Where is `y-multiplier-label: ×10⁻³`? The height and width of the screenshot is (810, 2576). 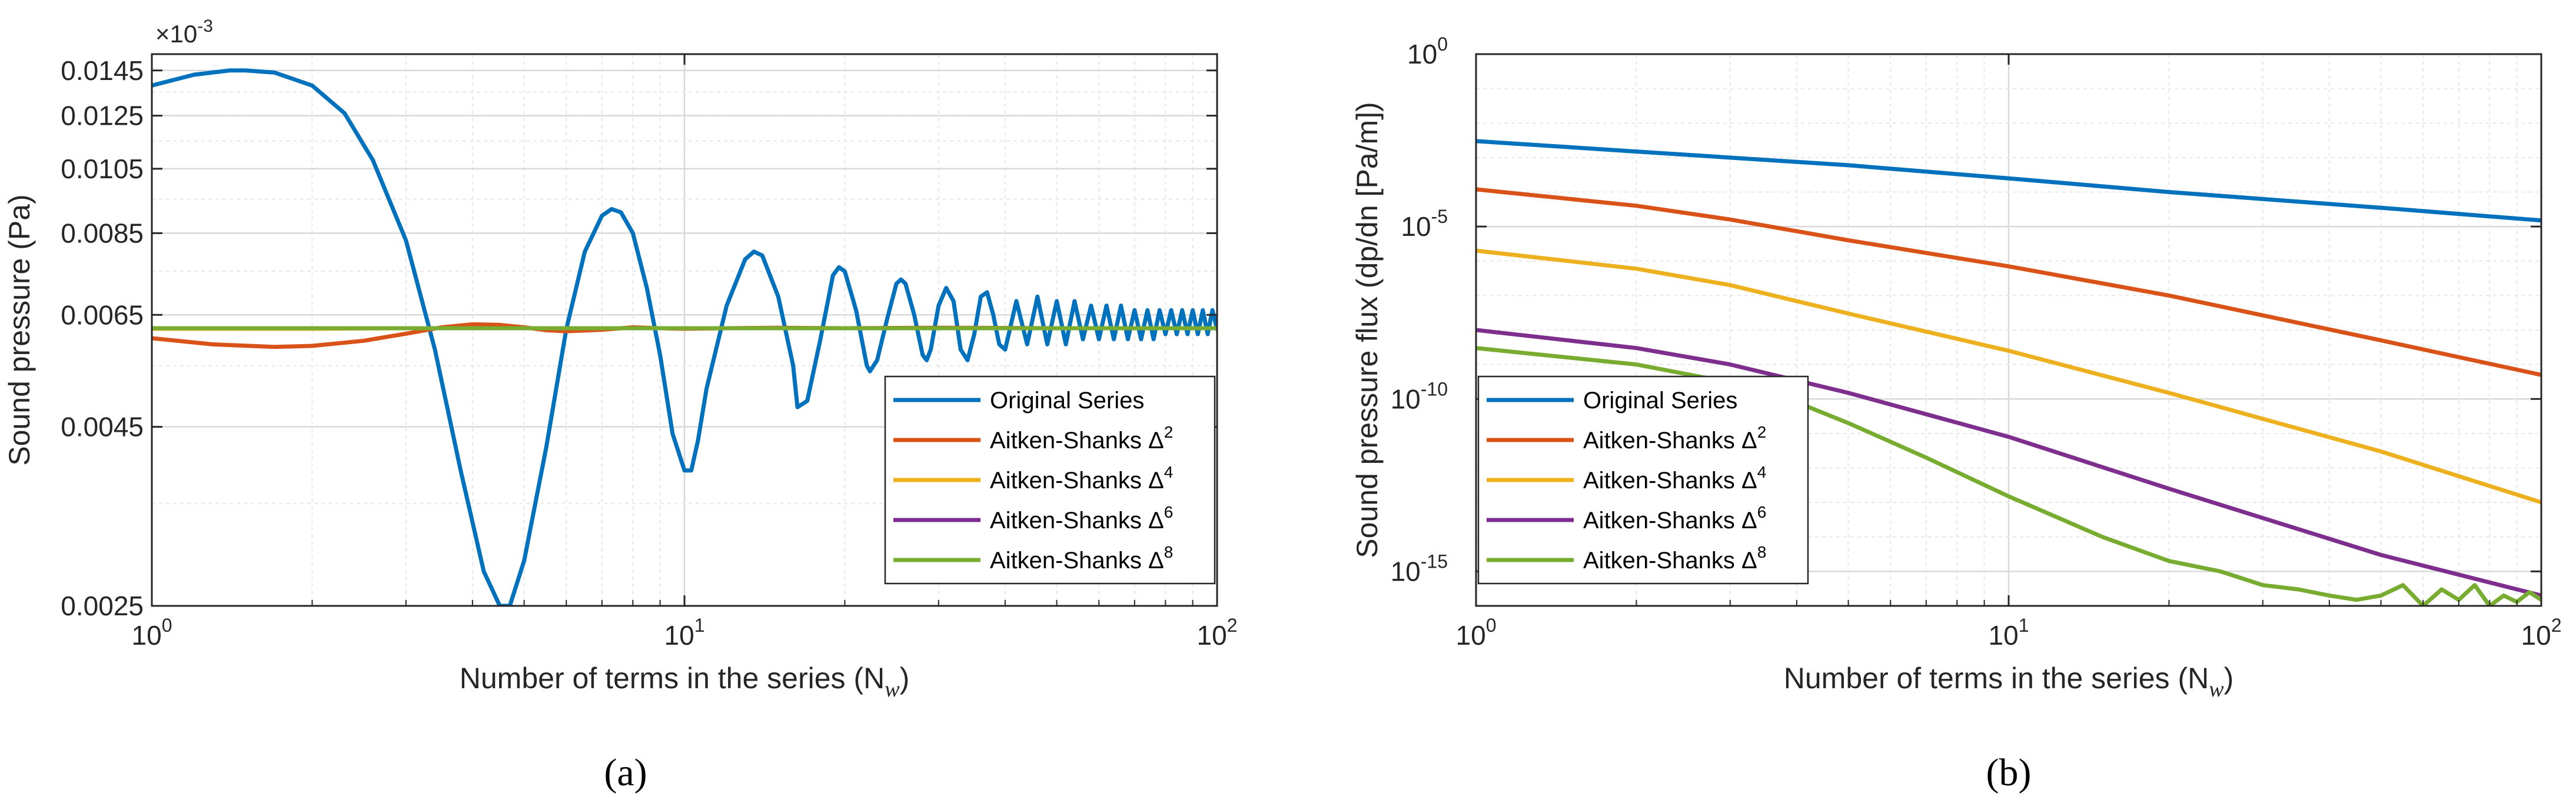
y-multiplier-label: ×10⁻³ is located at coordinates (184, 32).